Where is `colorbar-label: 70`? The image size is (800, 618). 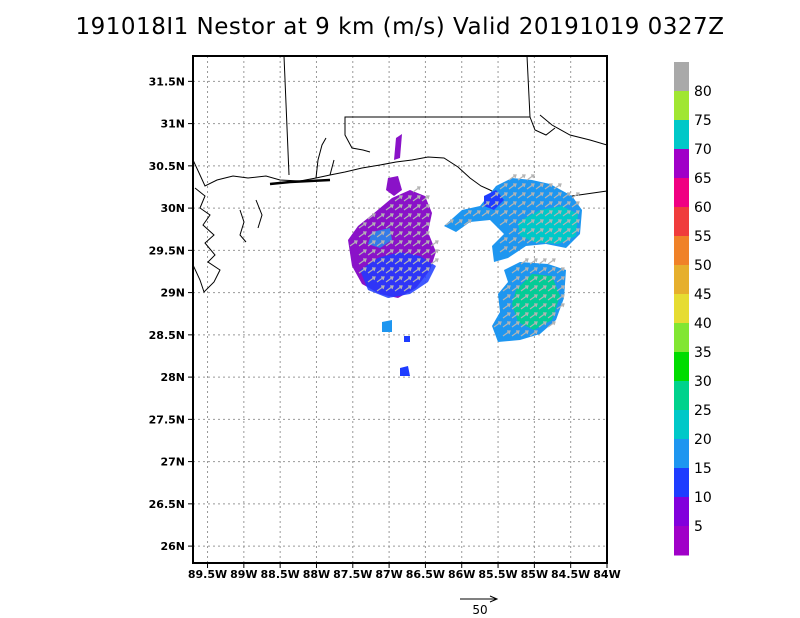
colorbar-label: 70 is located at coordinates (703, 150).